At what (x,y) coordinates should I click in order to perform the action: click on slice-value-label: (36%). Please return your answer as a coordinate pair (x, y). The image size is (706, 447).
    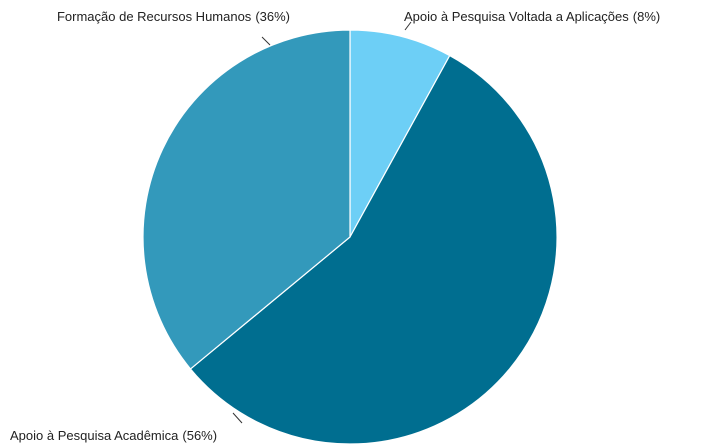
    Looking at the image, I should click on (272, 16).